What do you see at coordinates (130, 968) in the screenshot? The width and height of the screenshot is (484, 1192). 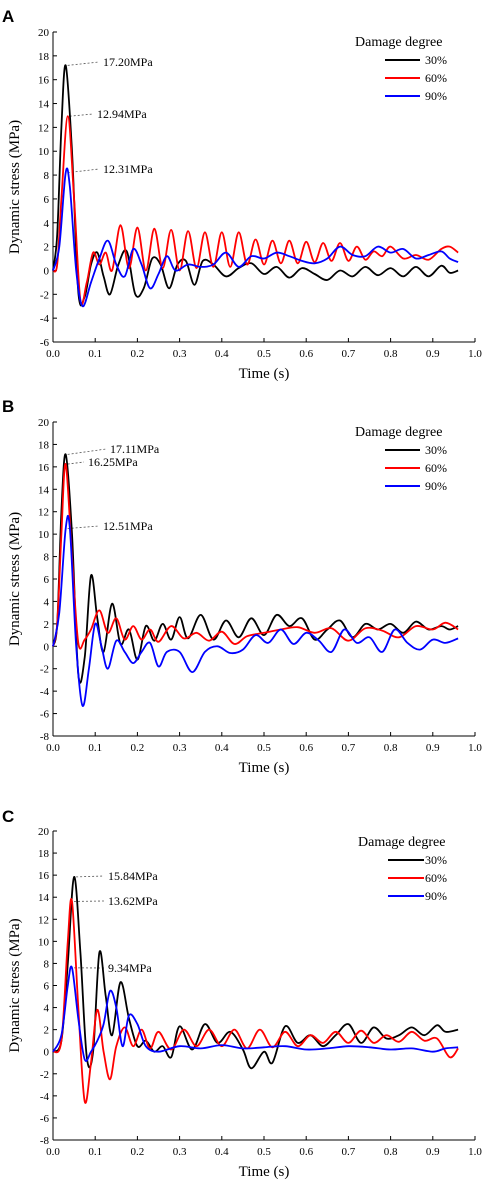 I see `peak-annotation: 9.34MPa` at bounding box center [130, 968].